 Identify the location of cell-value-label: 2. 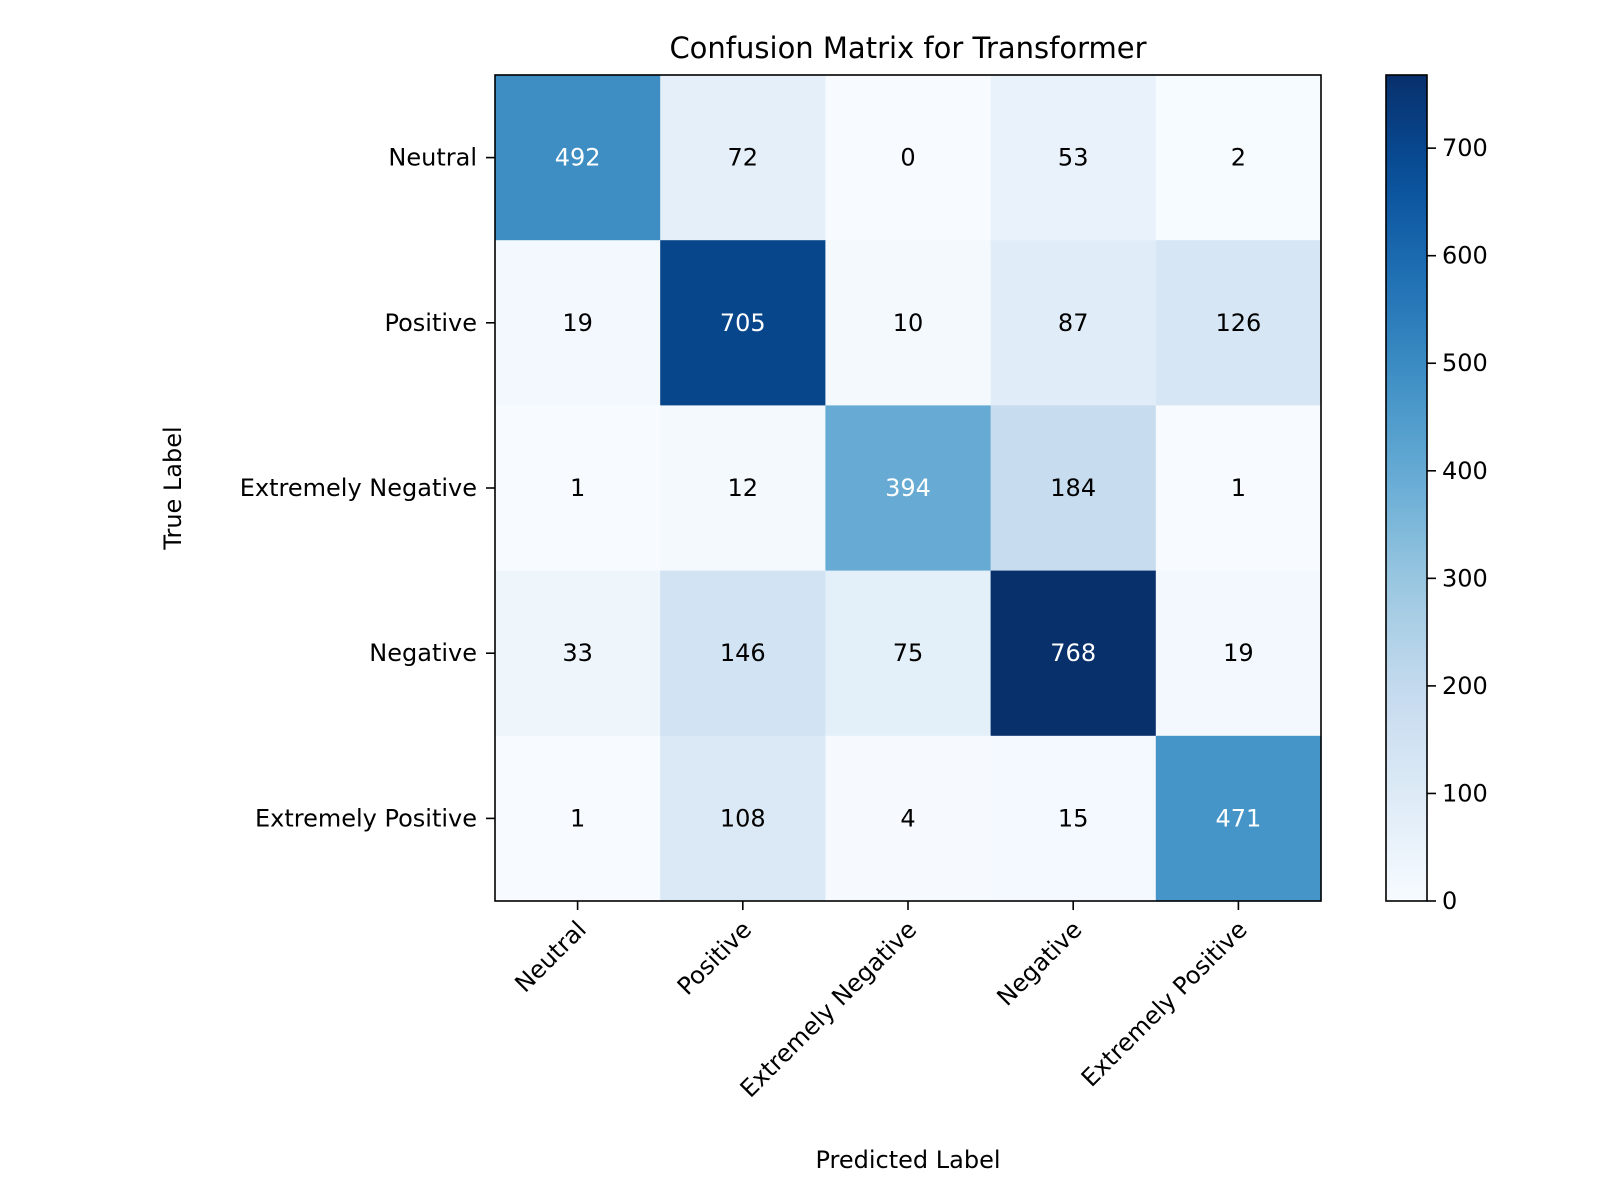
(1238, 158).